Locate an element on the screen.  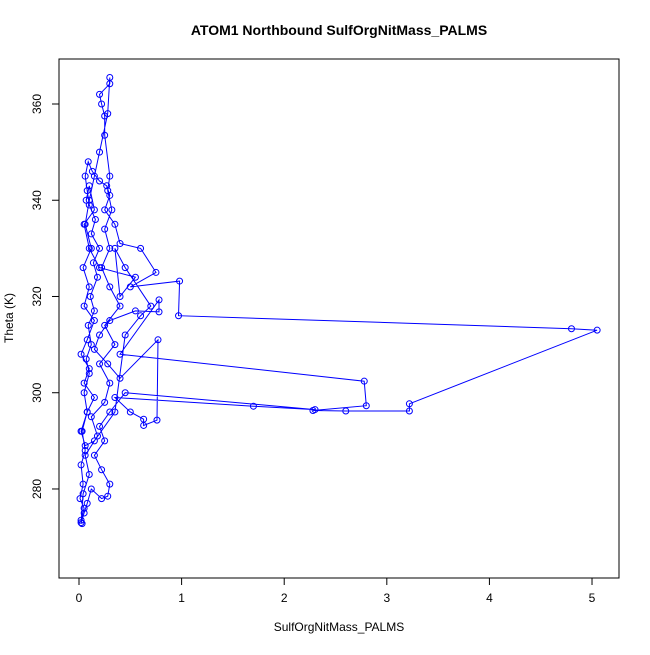
y-tick-label: 300 is located at coordinates (37, 392).